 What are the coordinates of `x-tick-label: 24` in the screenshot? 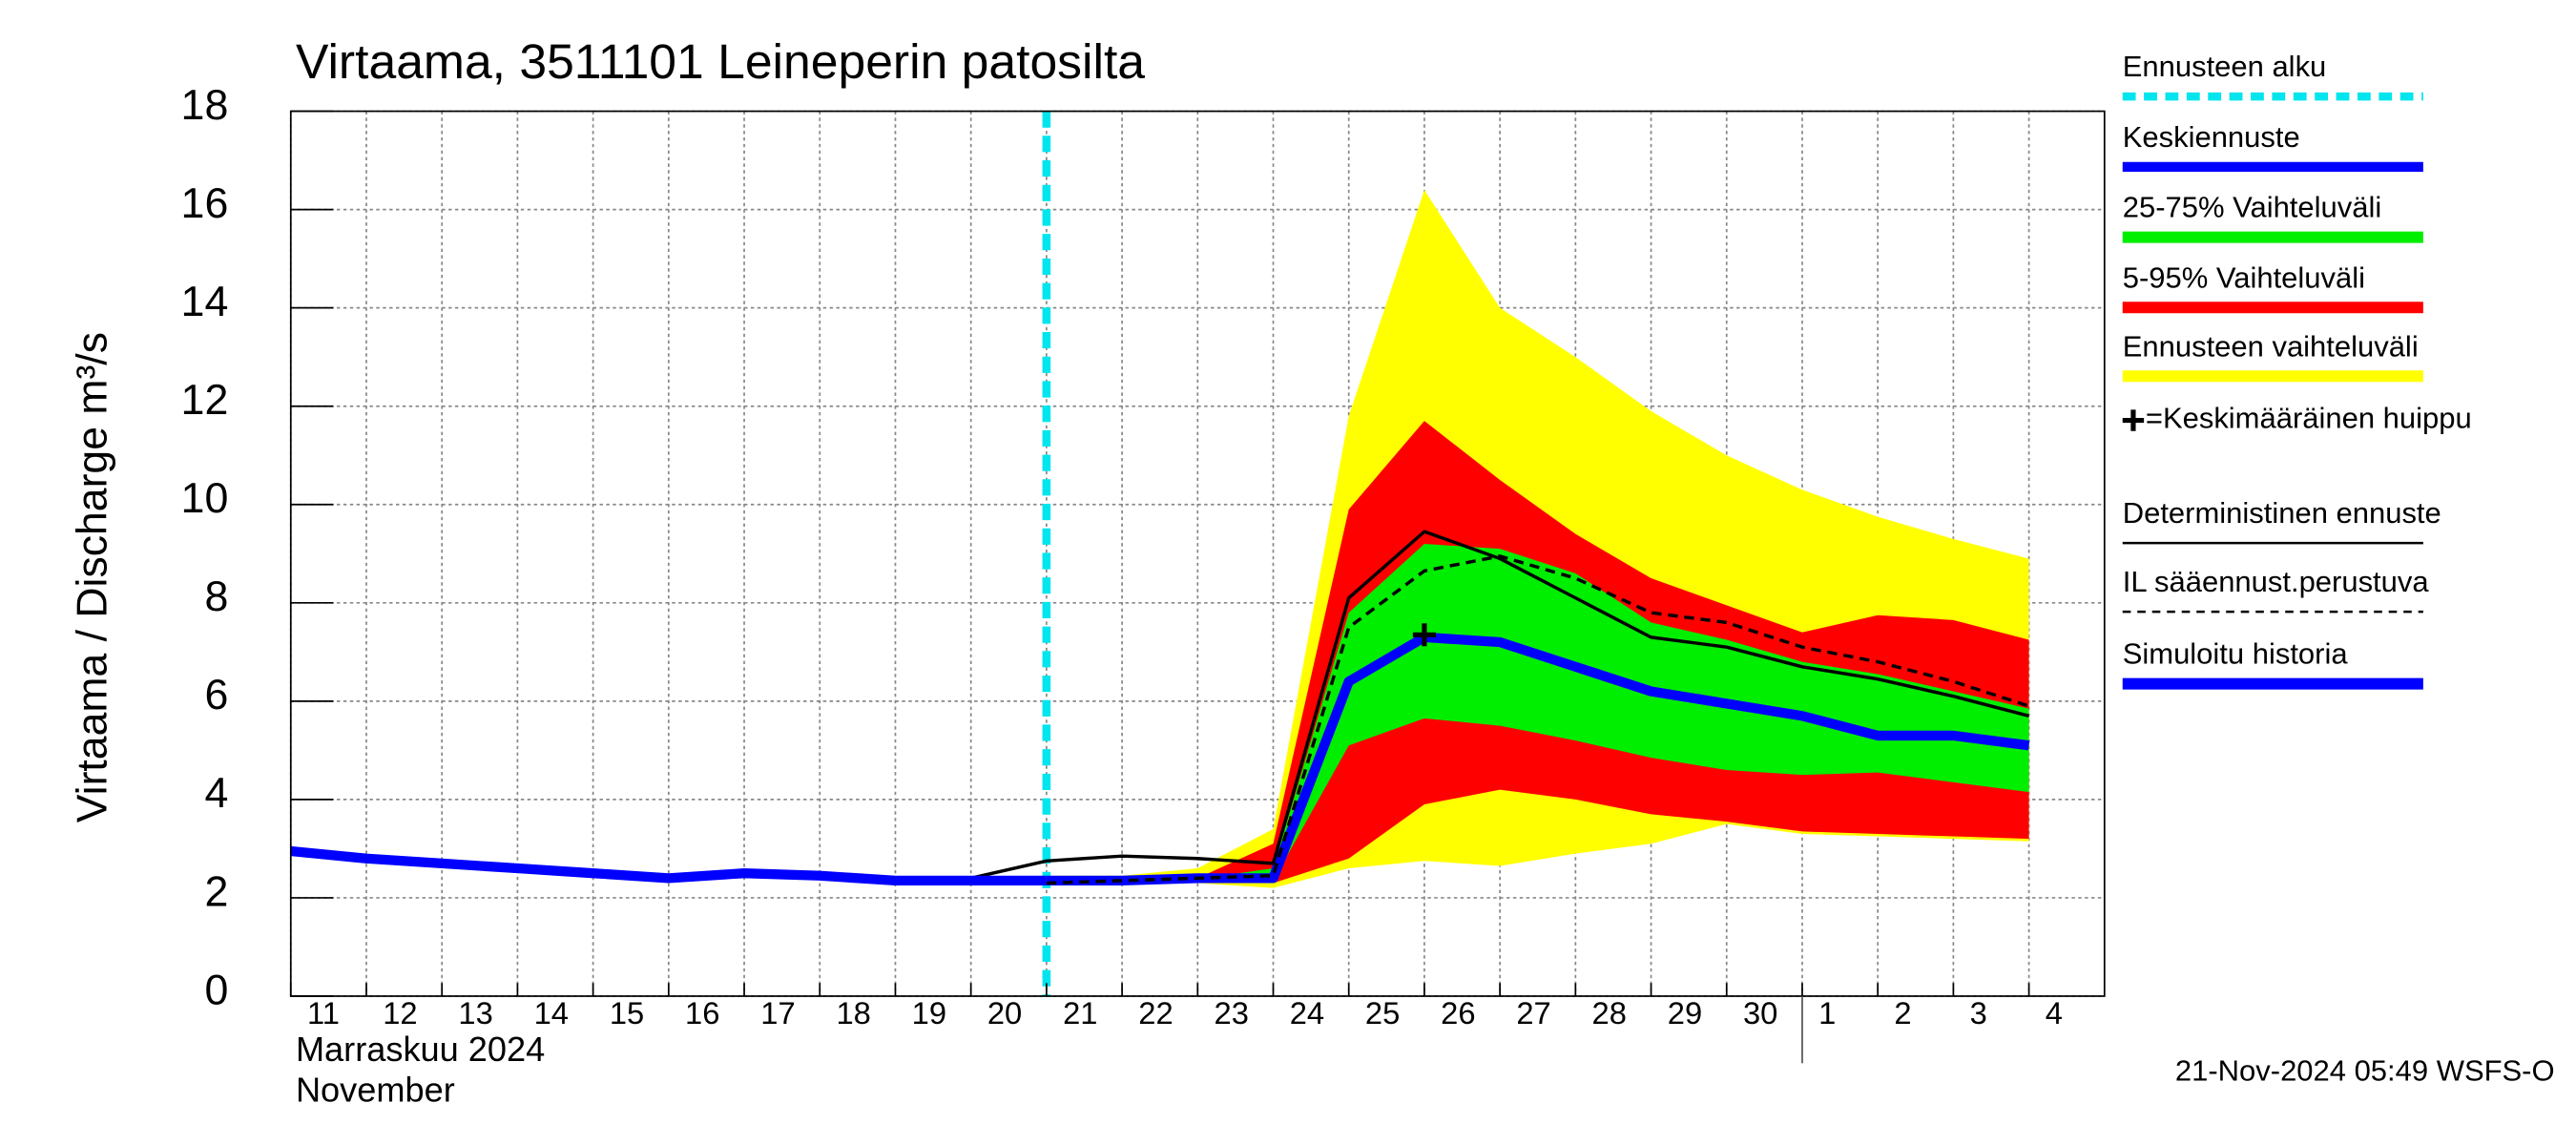 It's located at (1307, 1013).